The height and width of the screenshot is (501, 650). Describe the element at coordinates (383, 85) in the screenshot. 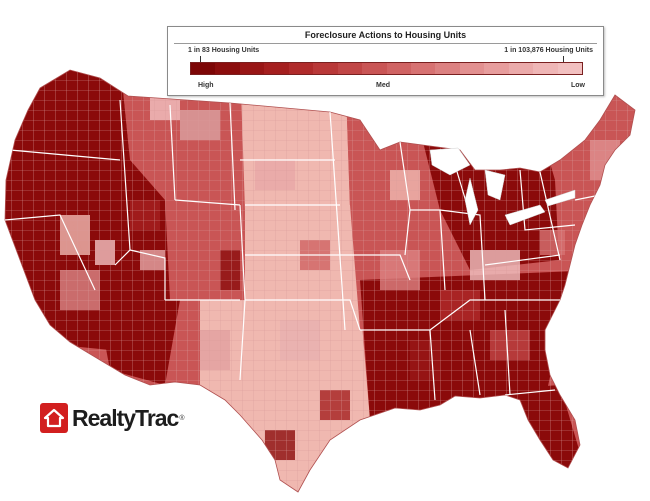

I see `legend-med-label: Med` at that location.